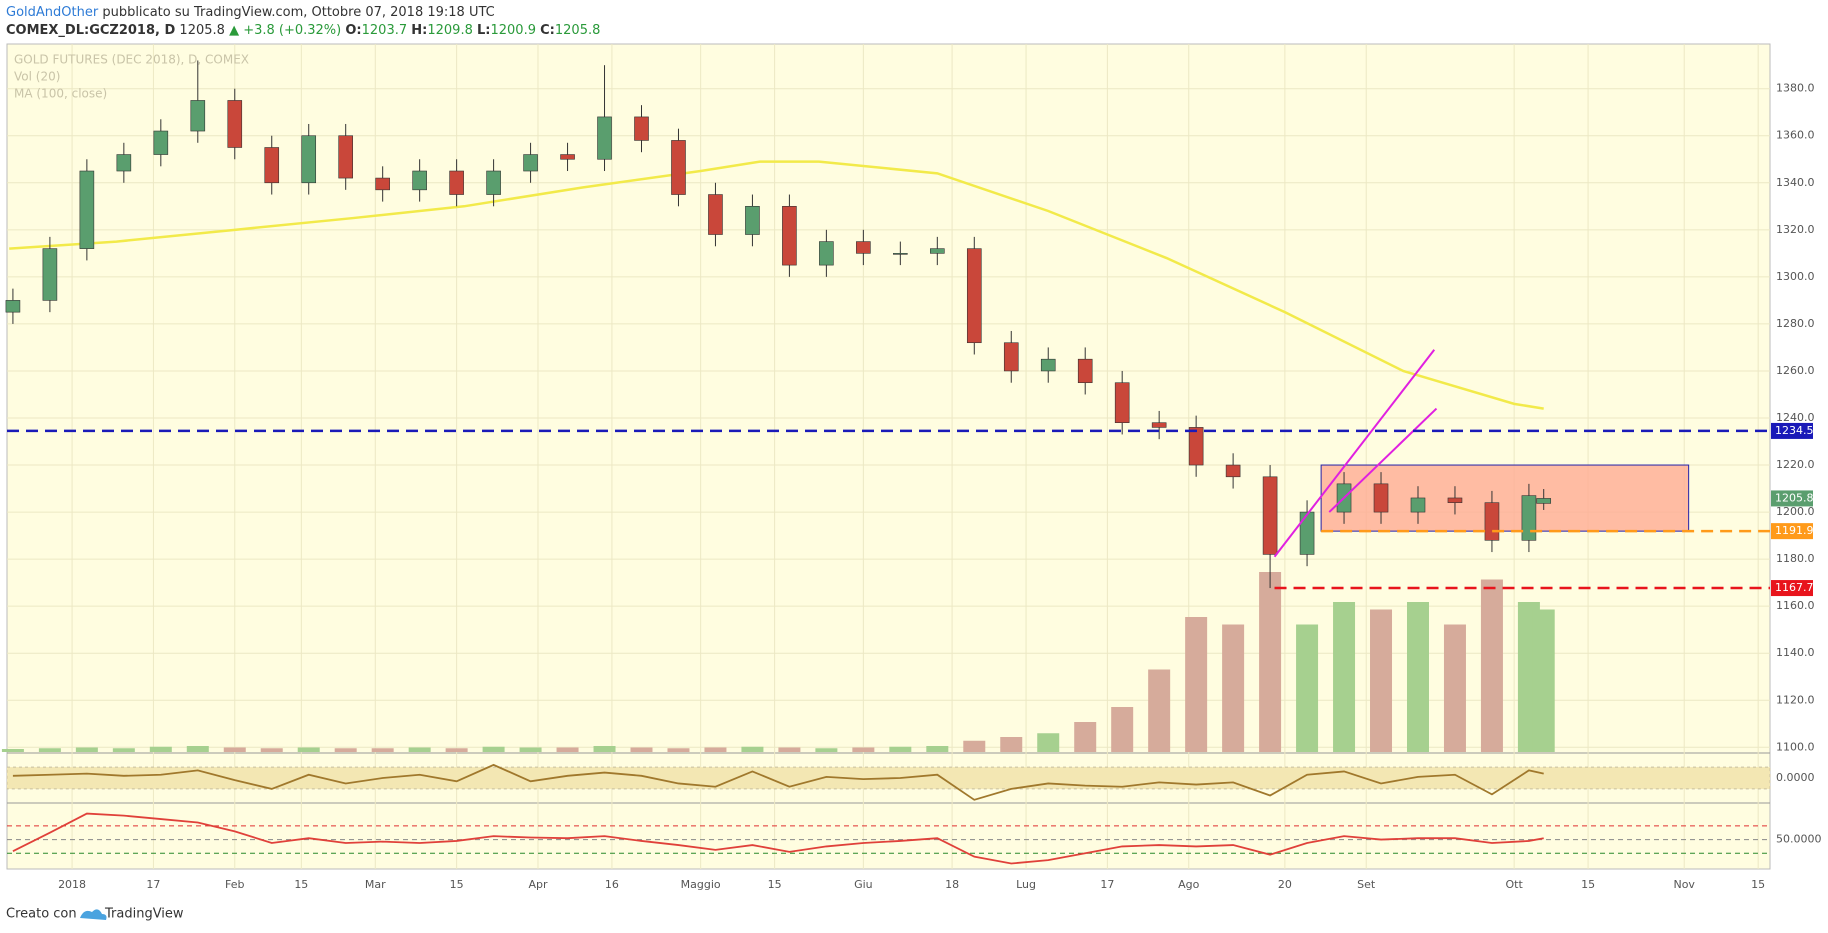  Describe the element at coordinates (1795, 746) in the screenshot. I see `y-tick-label: 1100.0` at that location.